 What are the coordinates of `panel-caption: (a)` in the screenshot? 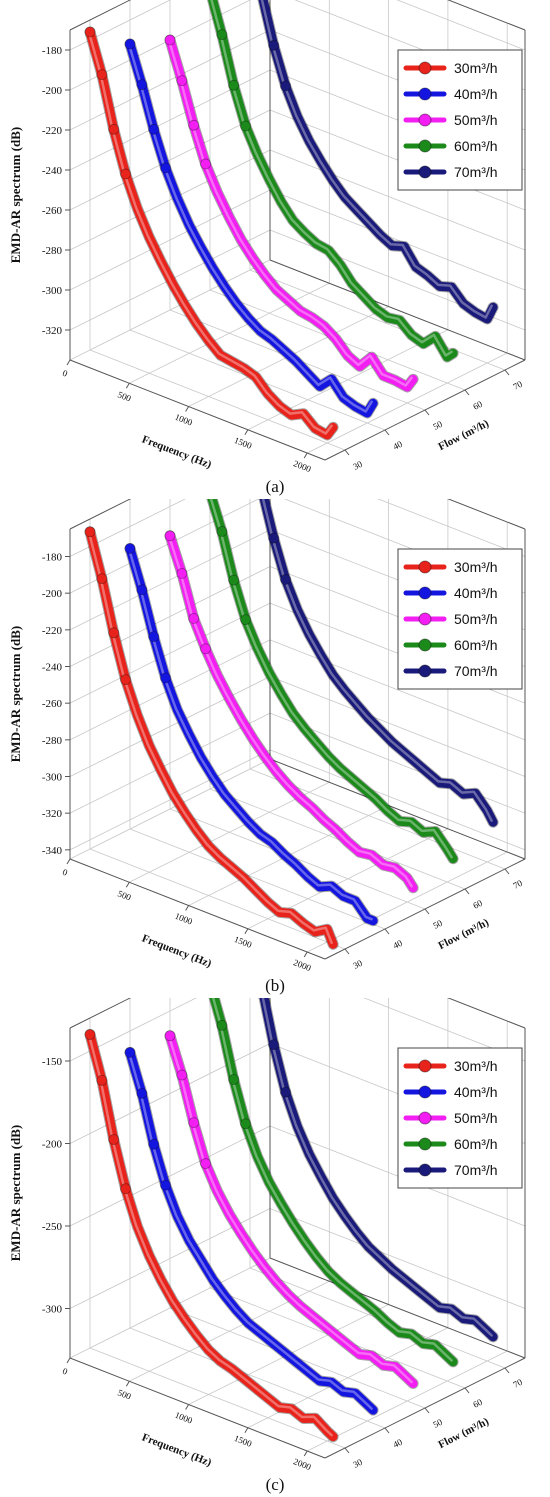 It's located at (275, 486).